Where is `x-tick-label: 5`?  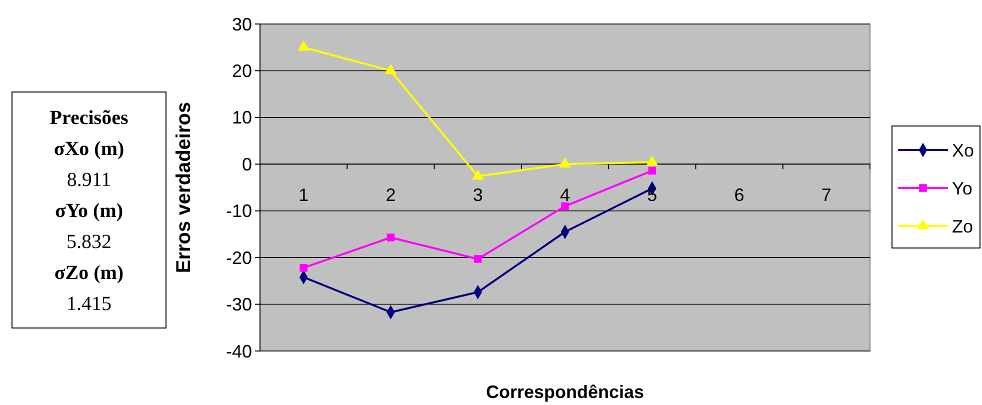 x-tick-label: 5 is located at coordinates (652, 195).